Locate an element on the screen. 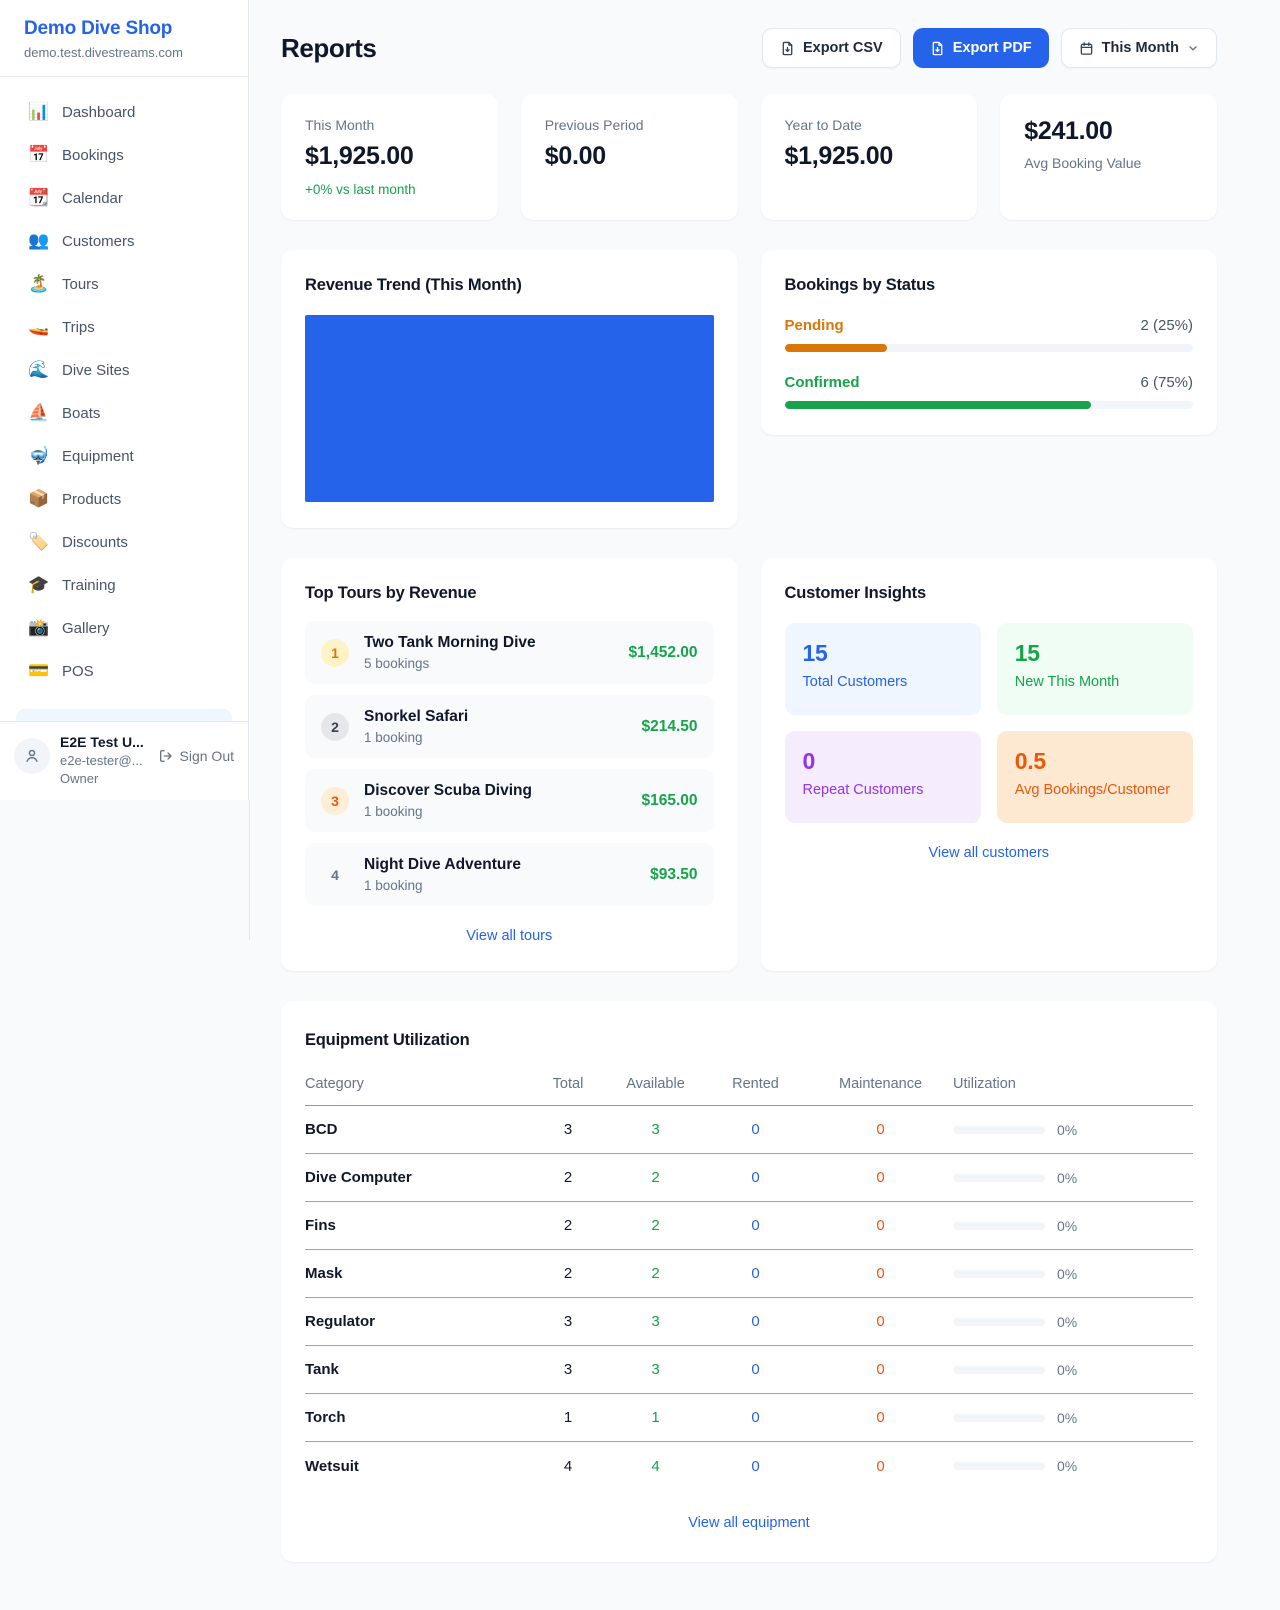 The image size is (1280, 1610). stat-card-avg-booking-value: $241.00 Avg Booking Value is located at coordinates (1108, 157).